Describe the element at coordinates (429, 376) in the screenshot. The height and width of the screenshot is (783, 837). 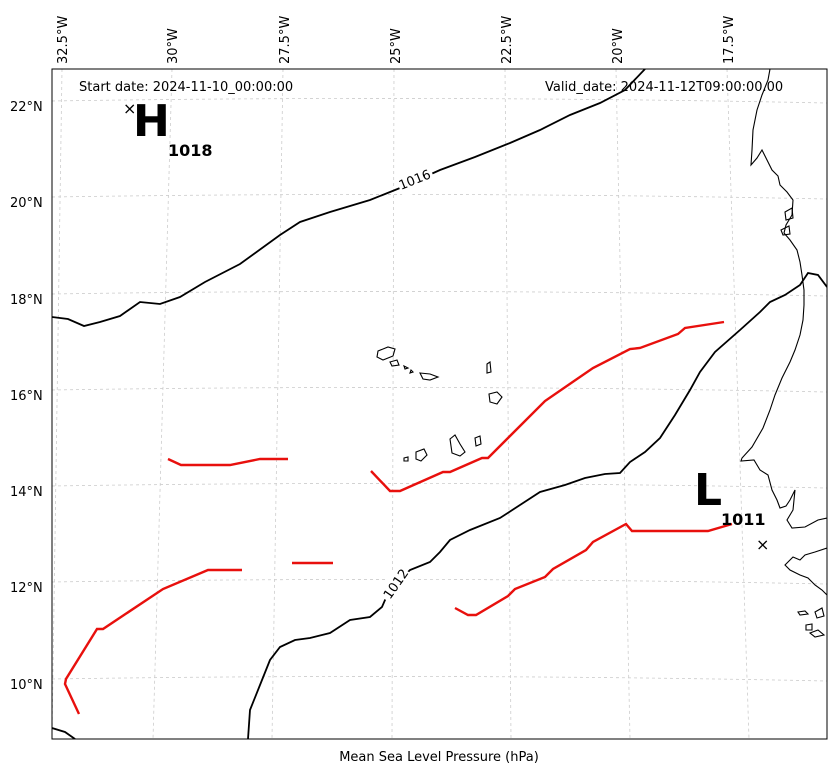
I see `island-sao-nicolau` at that location.